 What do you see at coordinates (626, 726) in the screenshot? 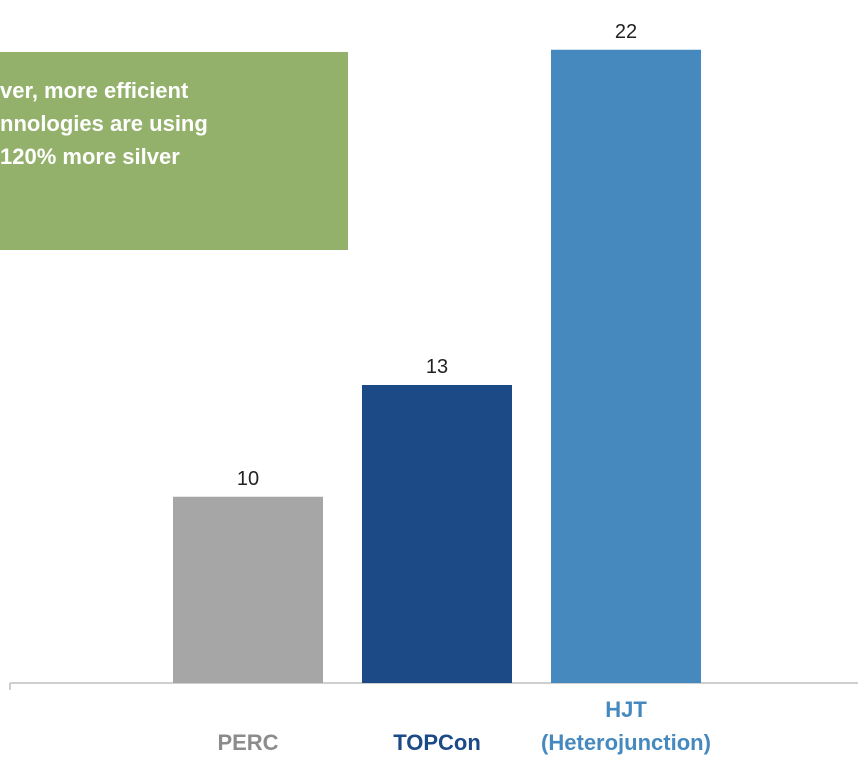
I see `category-label: HJT (Heterojunction)` at bounding box center [626, 726].